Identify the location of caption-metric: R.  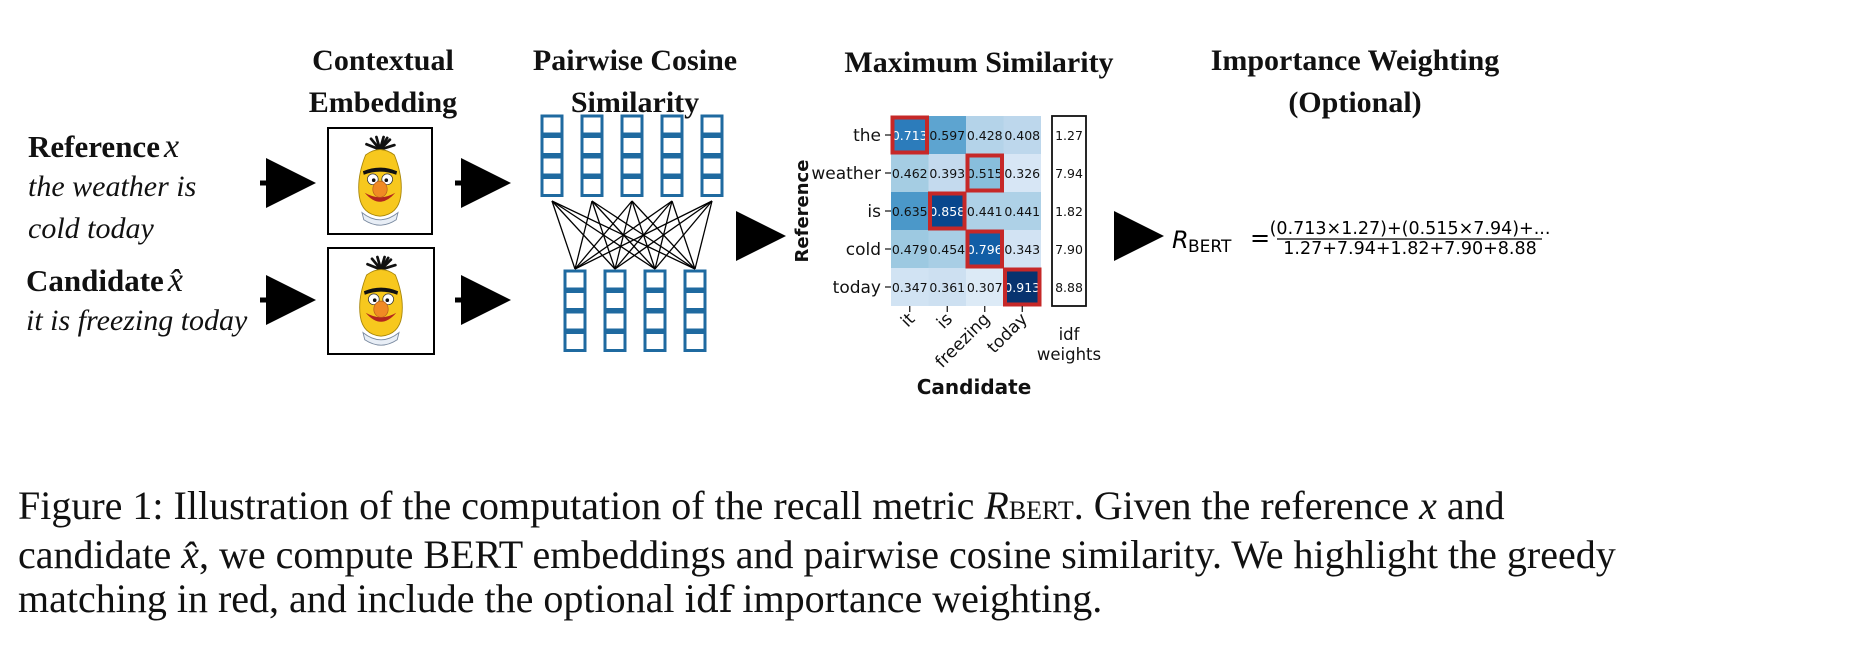
(996, 505).